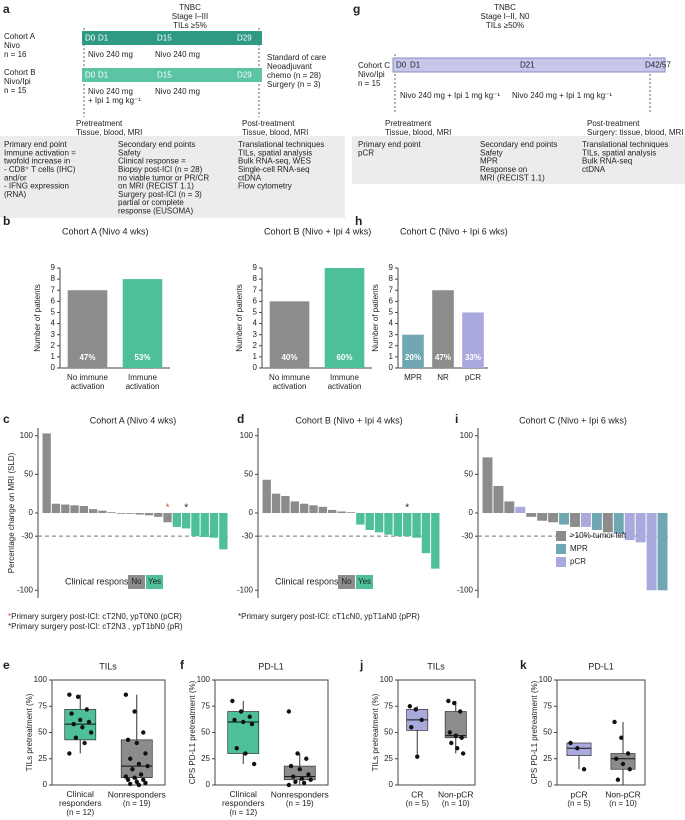 Image resolution: width=685 pixels, height=820 pixels. What do you see at coordinates (289, 357) in the screenshot?
I see `share-label: 40%` at bounding box center [289, 357].